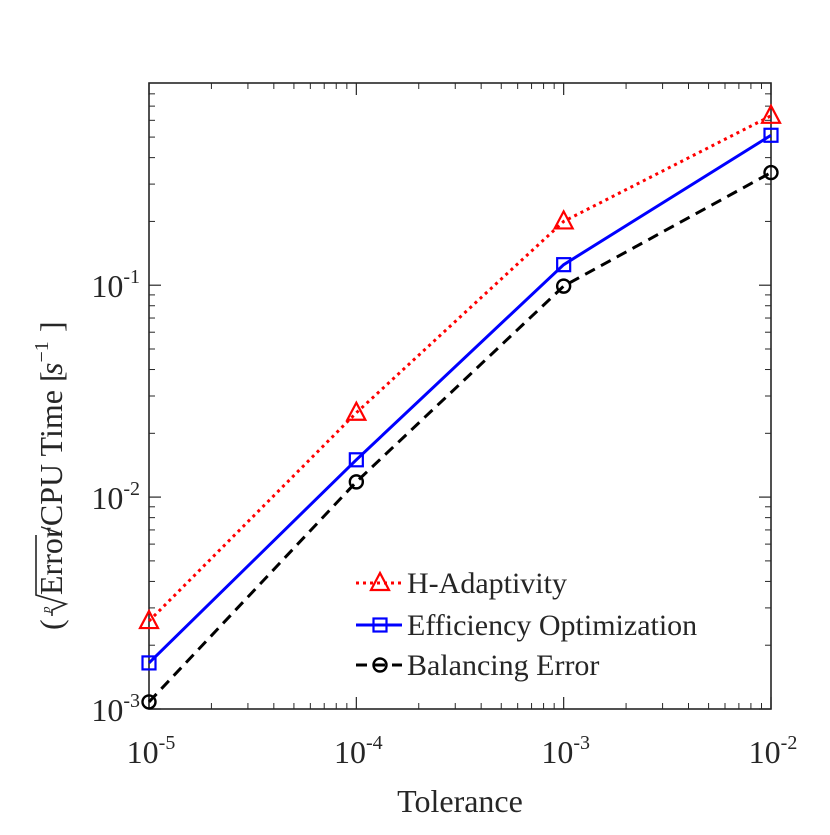  What do you see at coordinates (460, 801) in the screenshot?
I see `x-axis-title: Tolerance` at bounding box center [460, 801].